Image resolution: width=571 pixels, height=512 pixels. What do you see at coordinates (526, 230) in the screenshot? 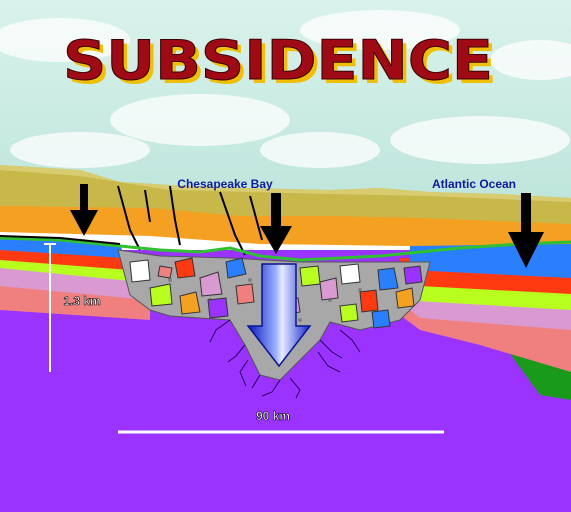
I see `ocean-arrow-icon` at bounding box center [526, 230].